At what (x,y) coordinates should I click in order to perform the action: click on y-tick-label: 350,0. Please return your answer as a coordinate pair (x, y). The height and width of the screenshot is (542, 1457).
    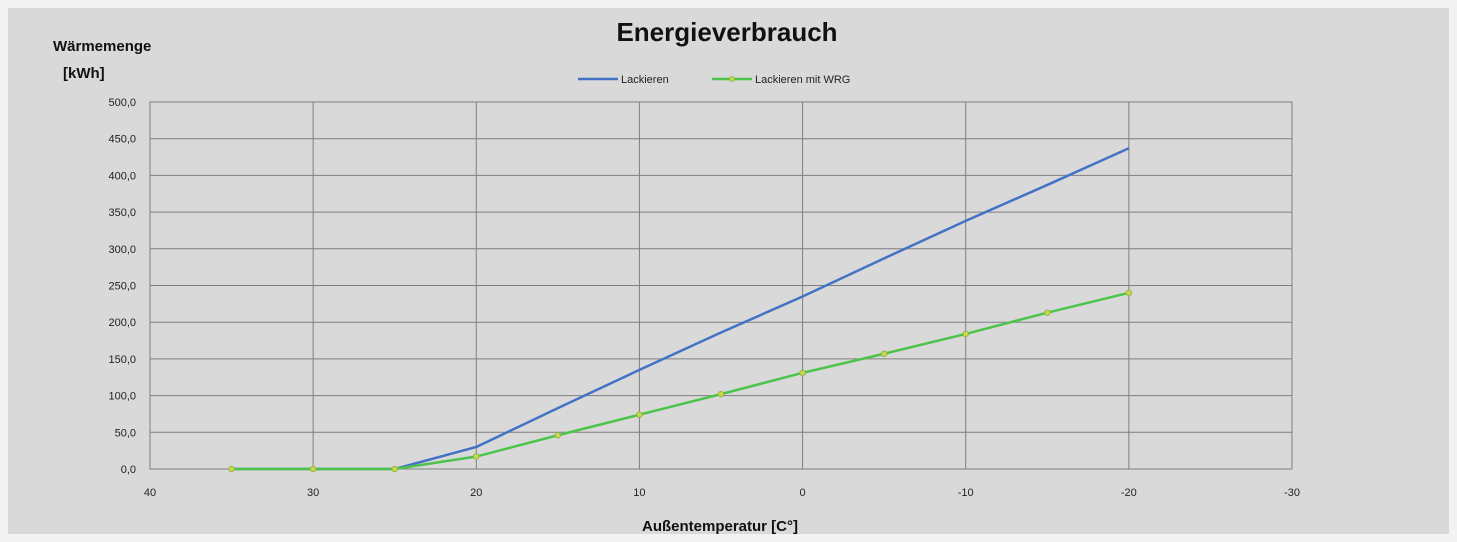
    Looking at the image, I should click on (122, 213).